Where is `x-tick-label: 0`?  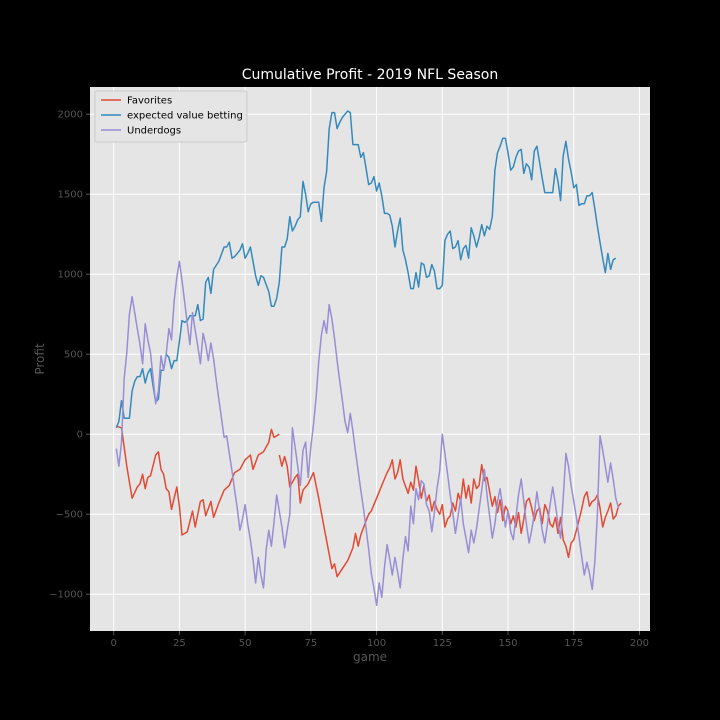 x-tick-label: 0 is located at coordinates (113, 643).